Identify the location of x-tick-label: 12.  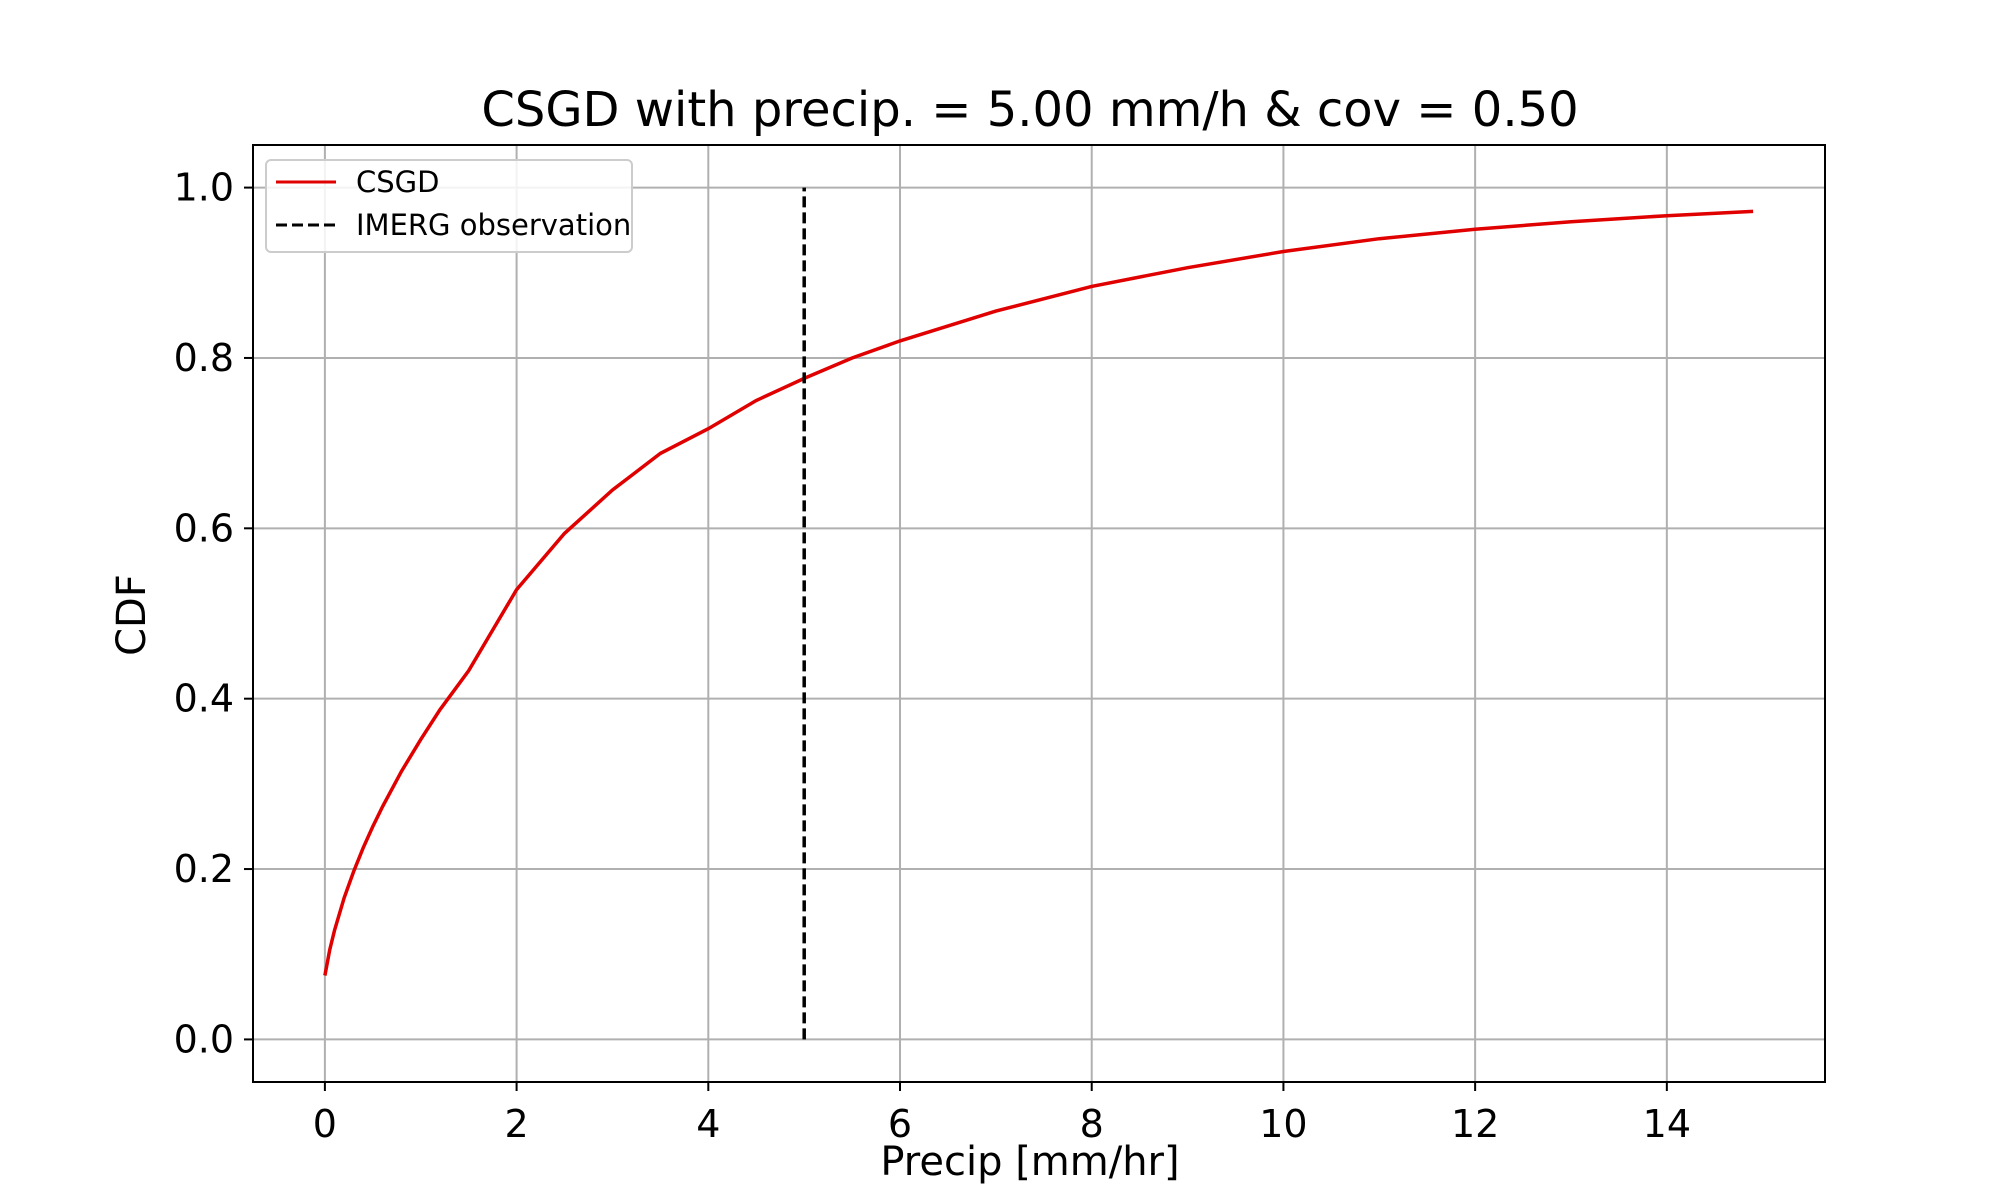
(1475, 1124).